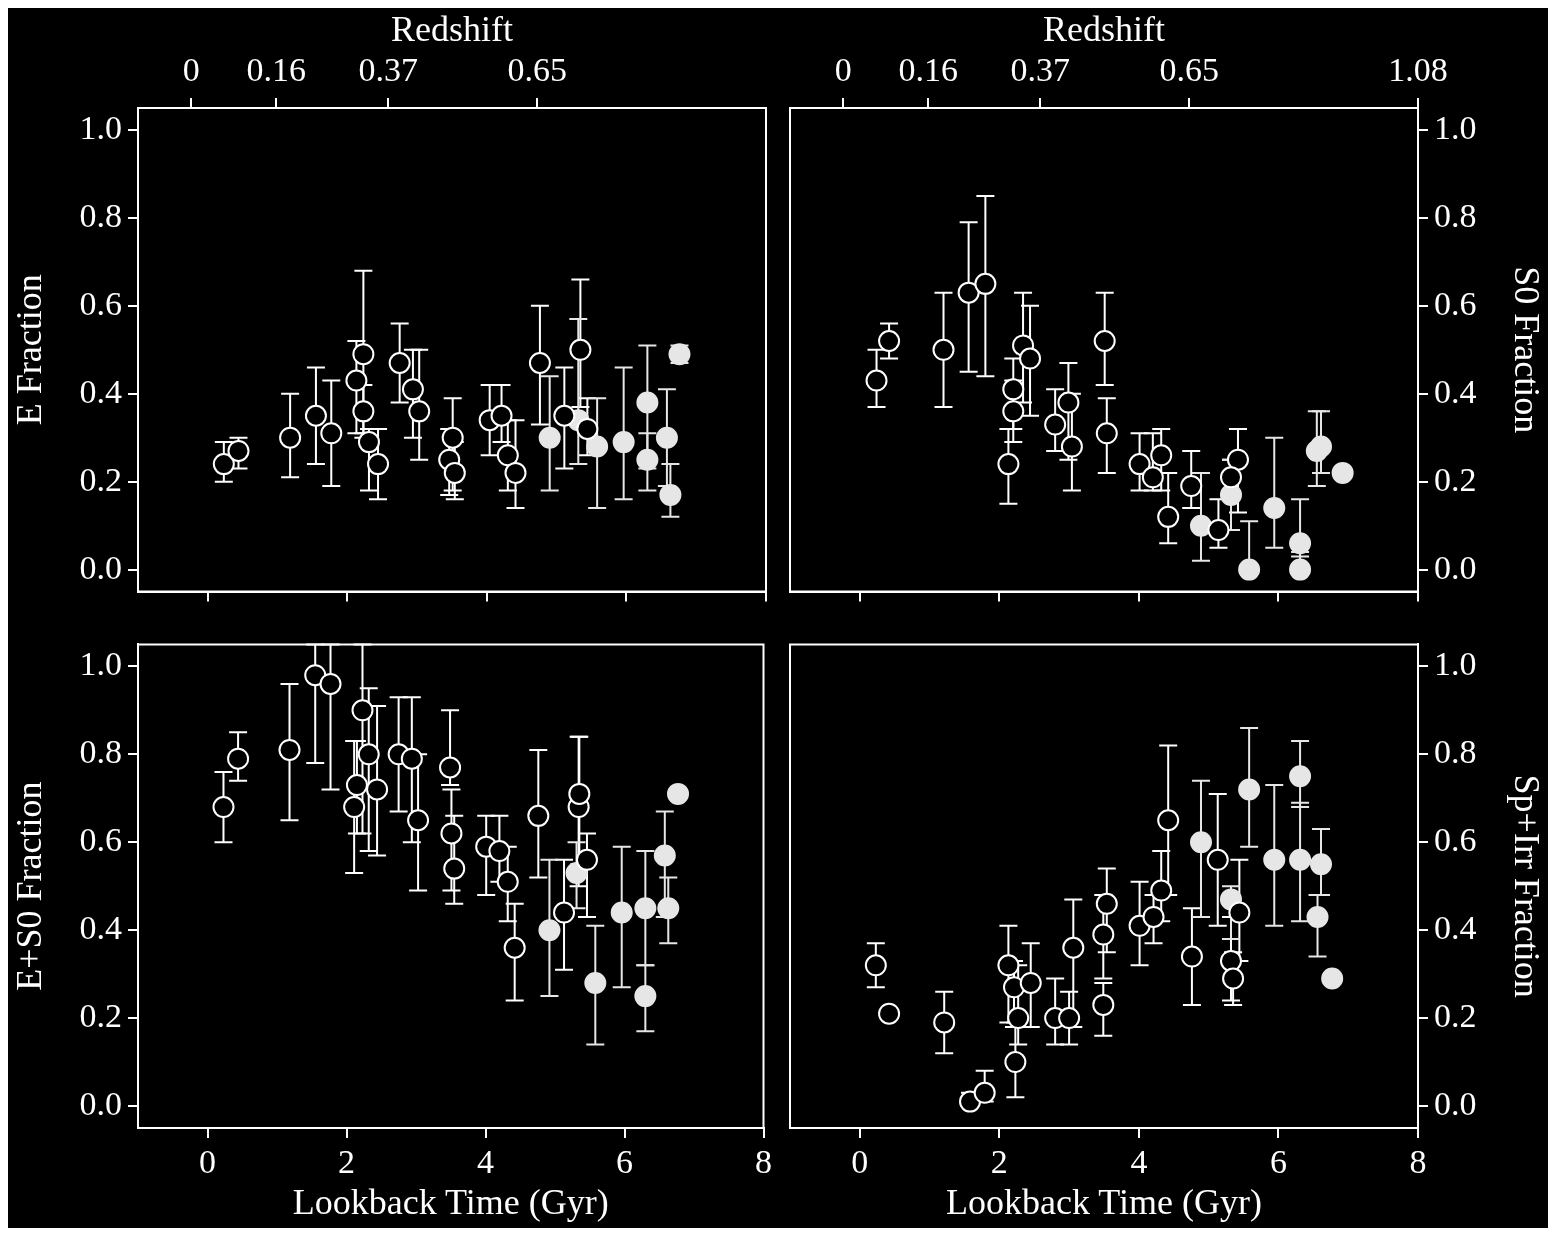 Image resolution: width=1556 pixels, height=1239 pixels. What do you see at coordinates (1104, 1201) in the screenshot?
I see `x-axis-title: Lookback Time (Gyr)` at bounding box center [1104, 1201].